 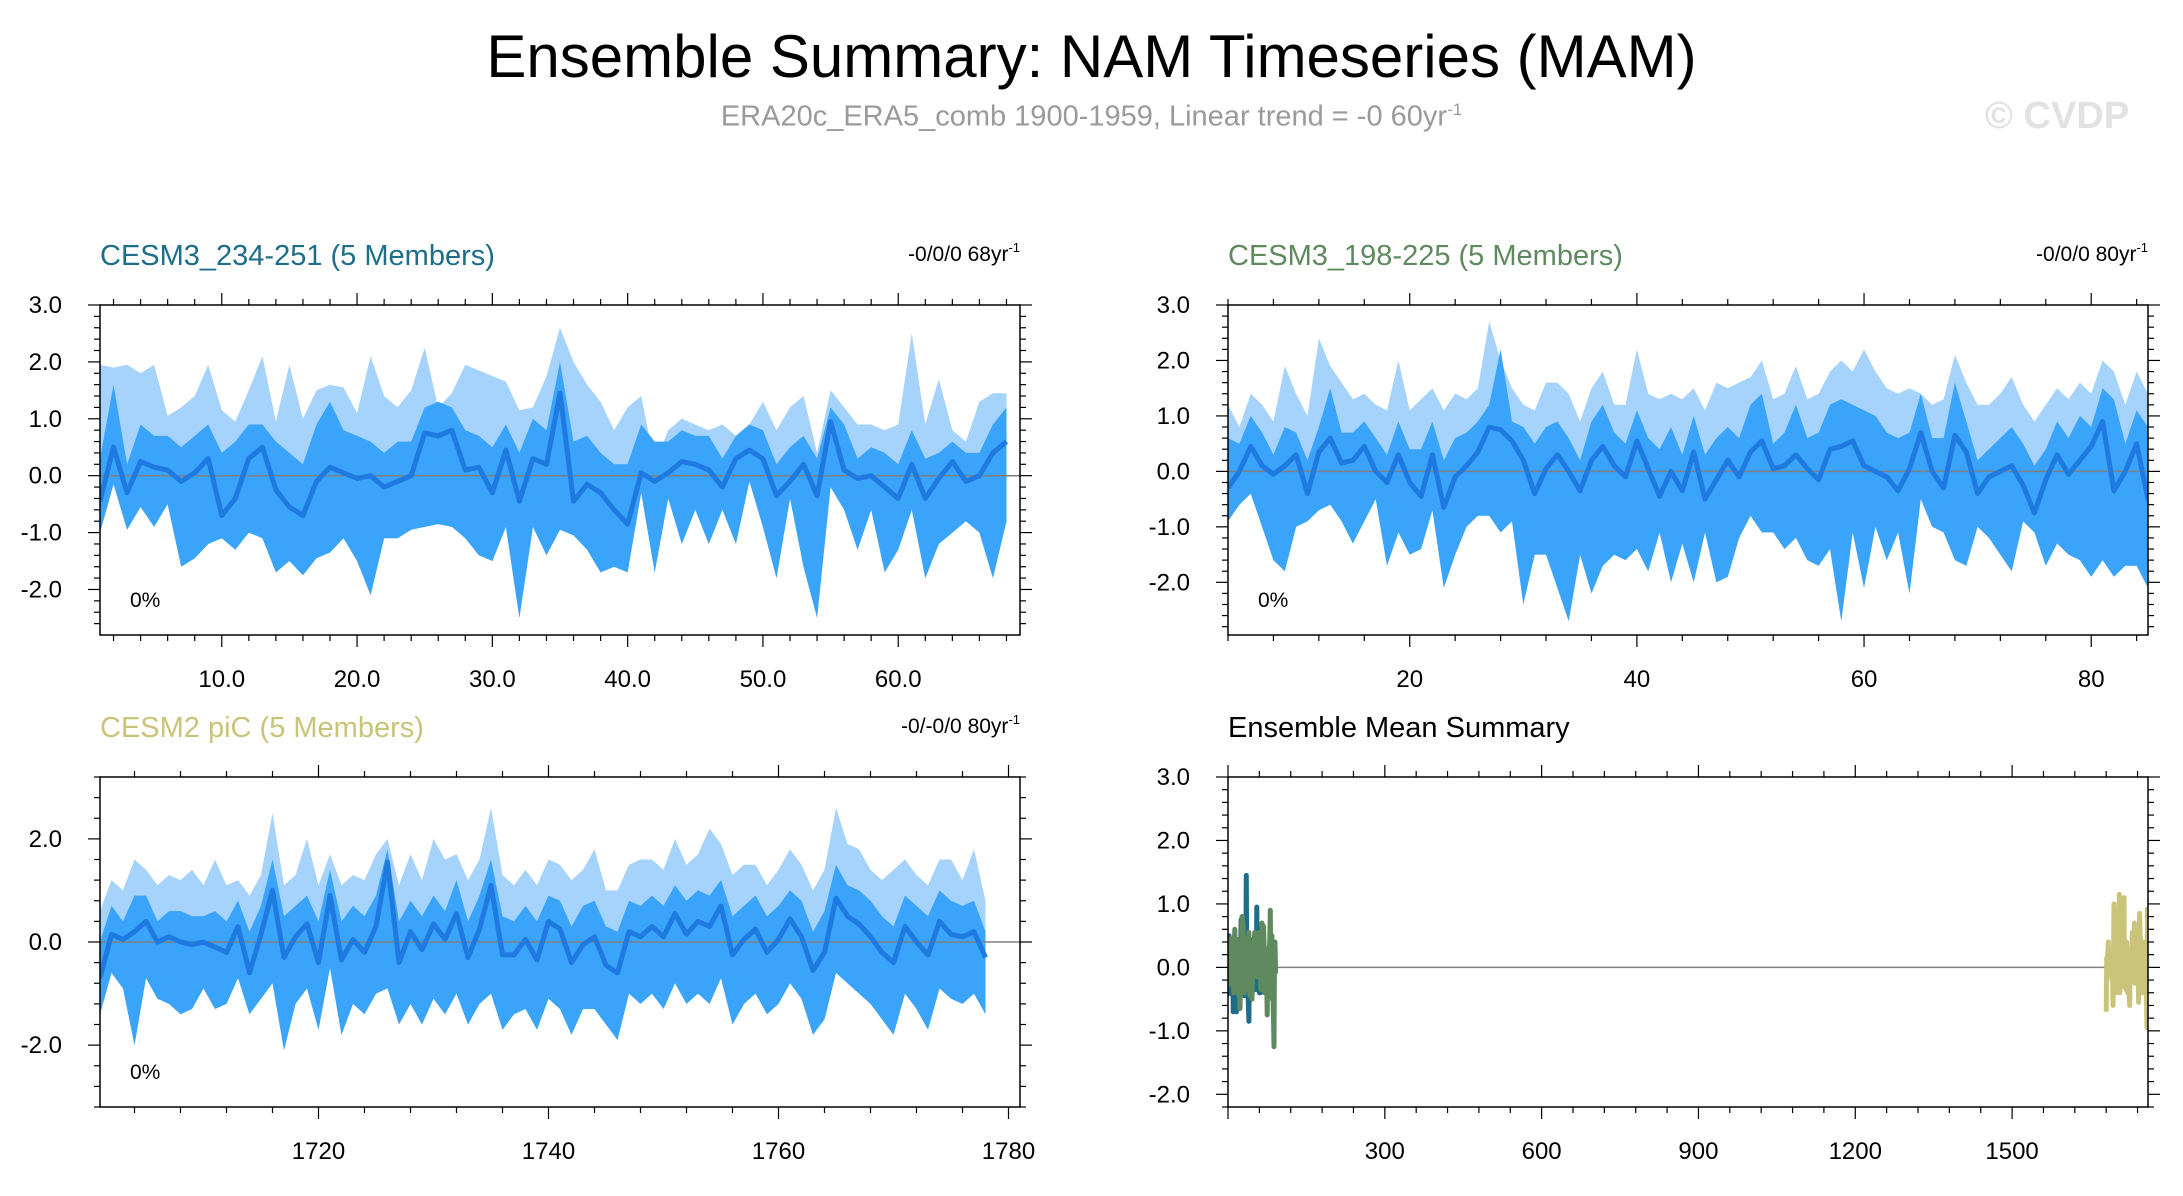 I want to click on x-tick-label: 1500, so click(x=2011, y=1151).